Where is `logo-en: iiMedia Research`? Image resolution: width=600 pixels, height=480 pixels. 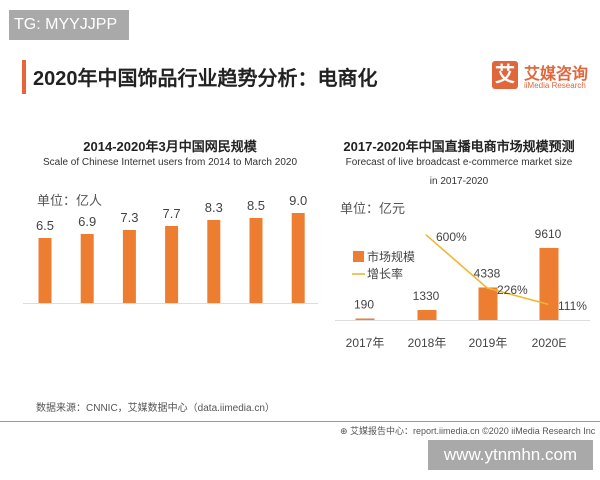 logo-en: iiMedia Research is located at coordinates (555, 85).